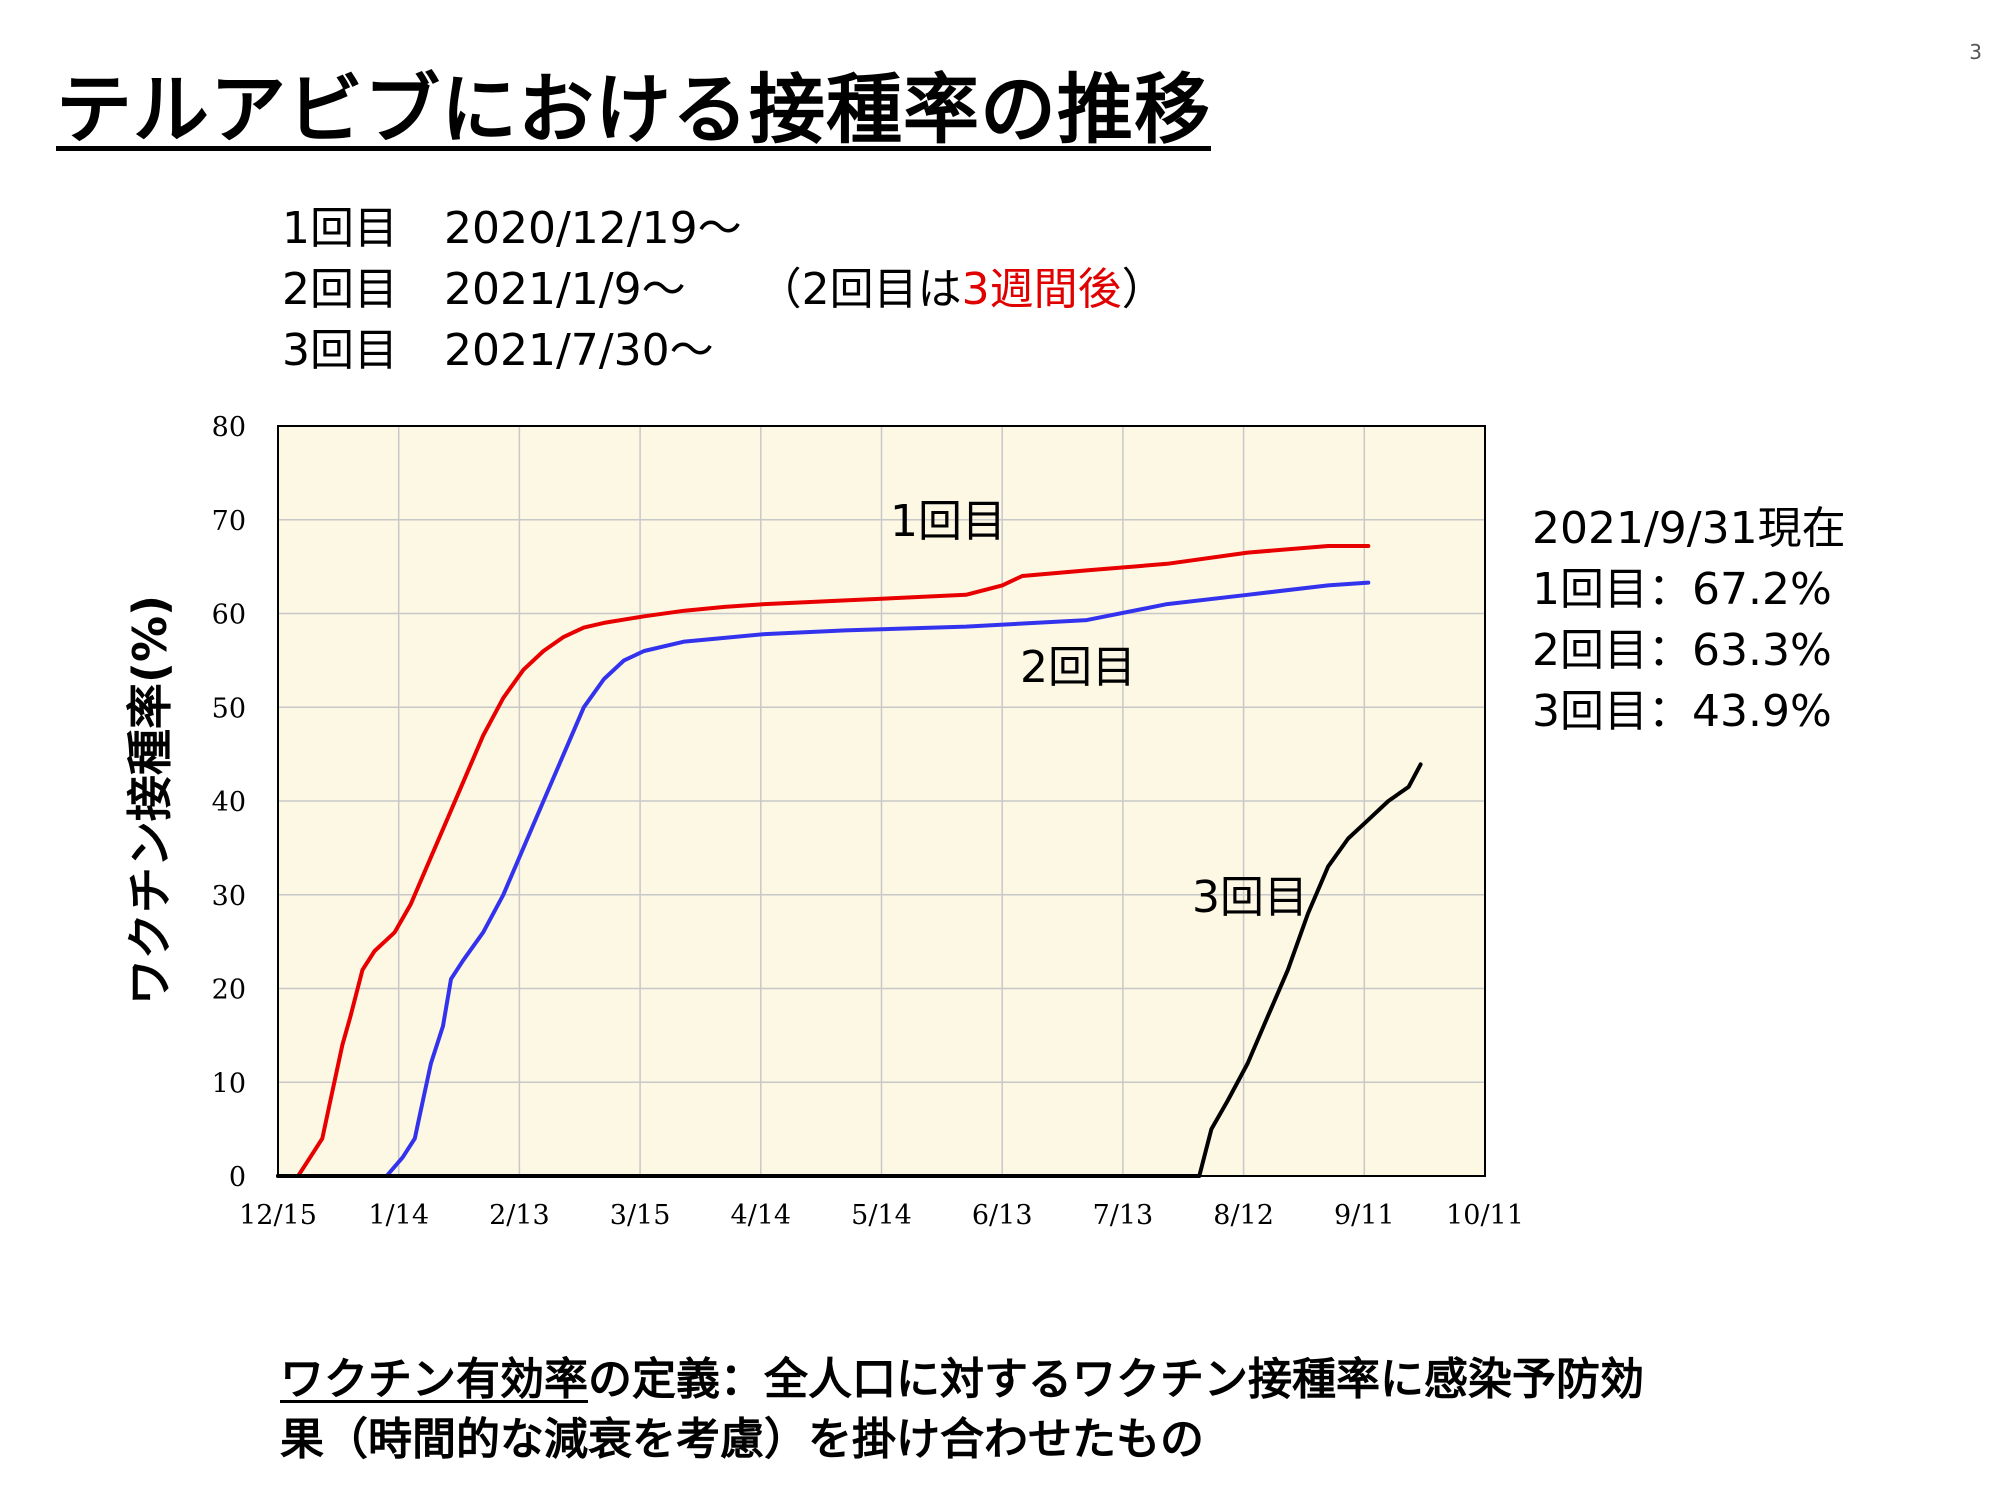 The image size is (2000, 1500). Describe the element at coordinates (1689, 528) in the screenshot. I see `status-date: 2021/9/31現在` at that location.